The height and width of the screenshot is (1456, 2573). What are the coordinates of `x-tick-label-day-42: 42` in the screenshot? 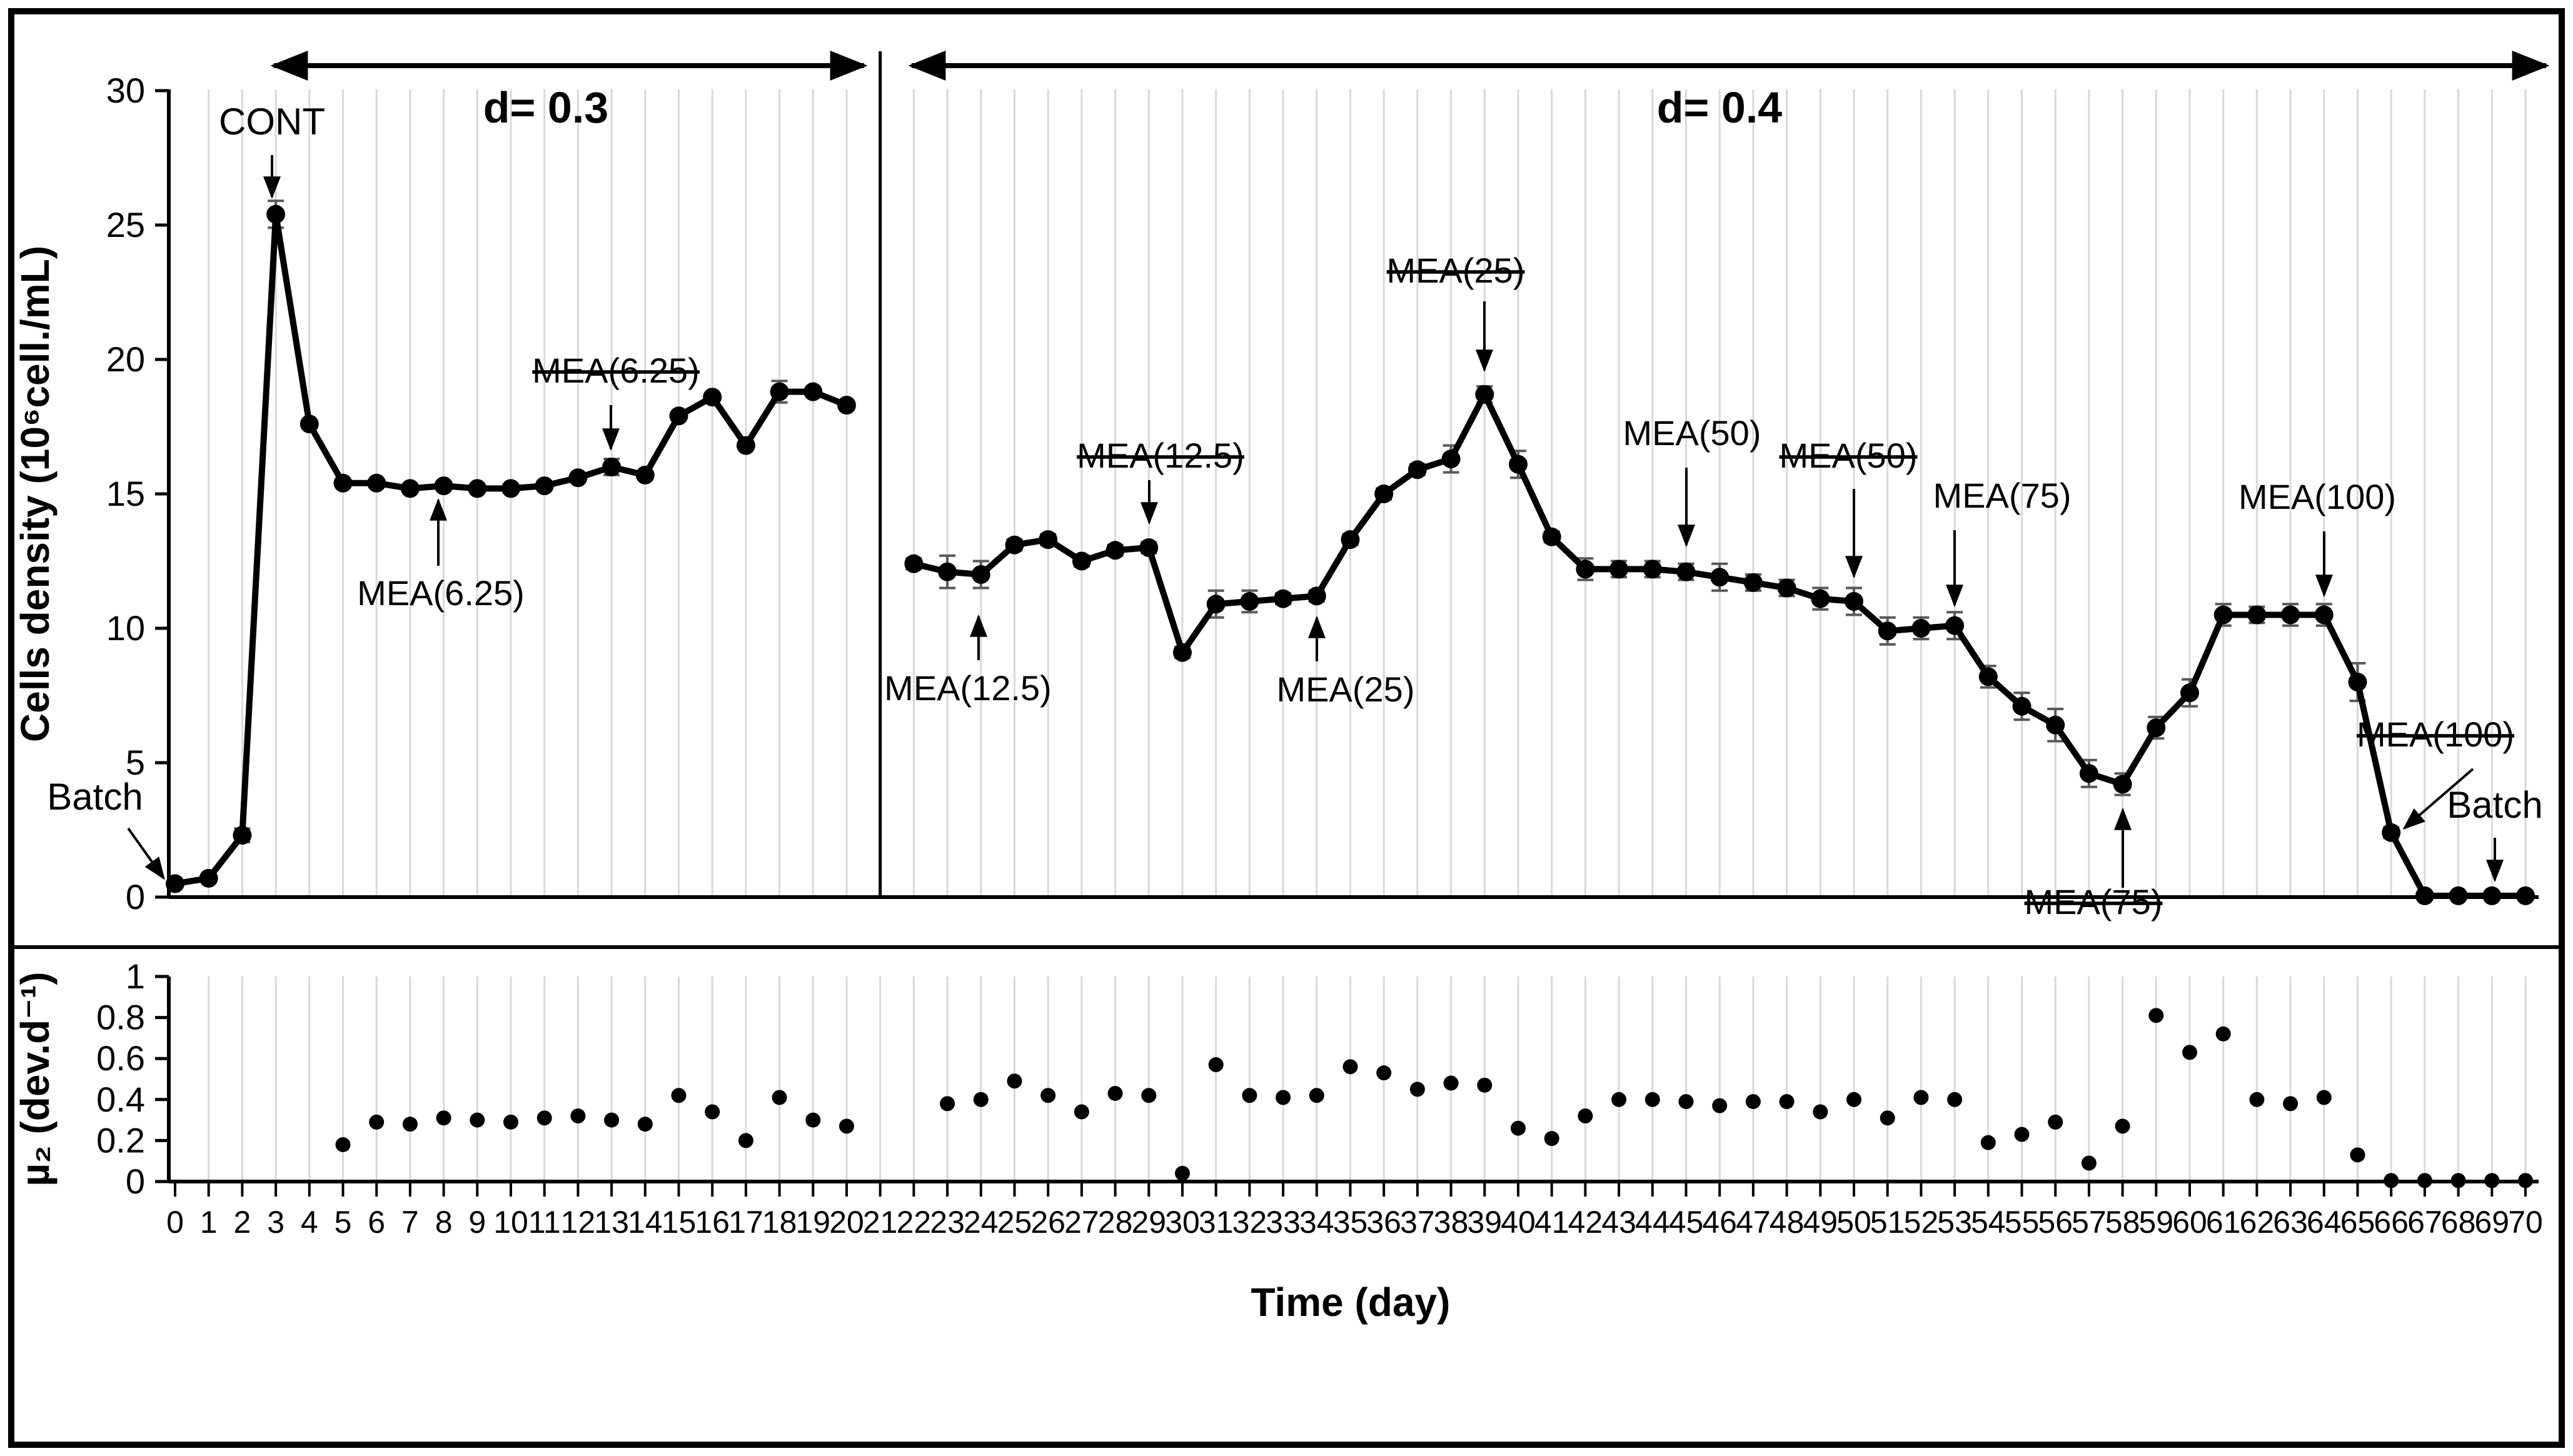 It's located at (1585, 1222).